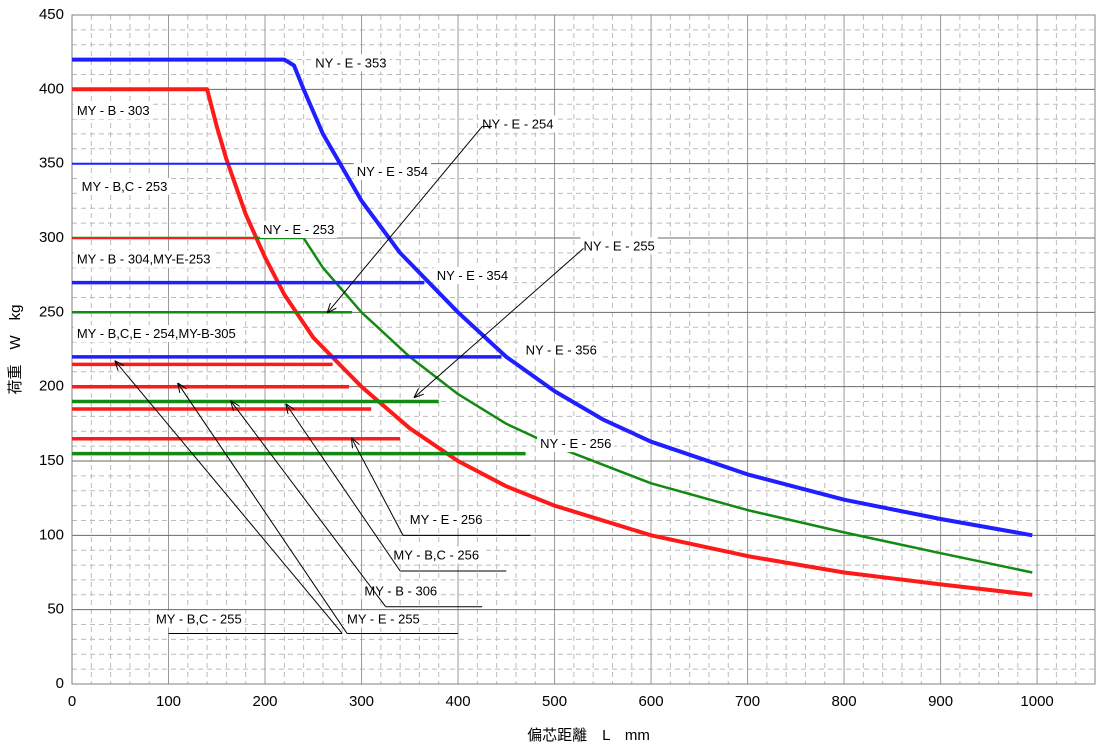 The height and width of the screenshot is (754, 1106). I want to click on y-axis-title: 荷重 W kg, so click(15, 349).